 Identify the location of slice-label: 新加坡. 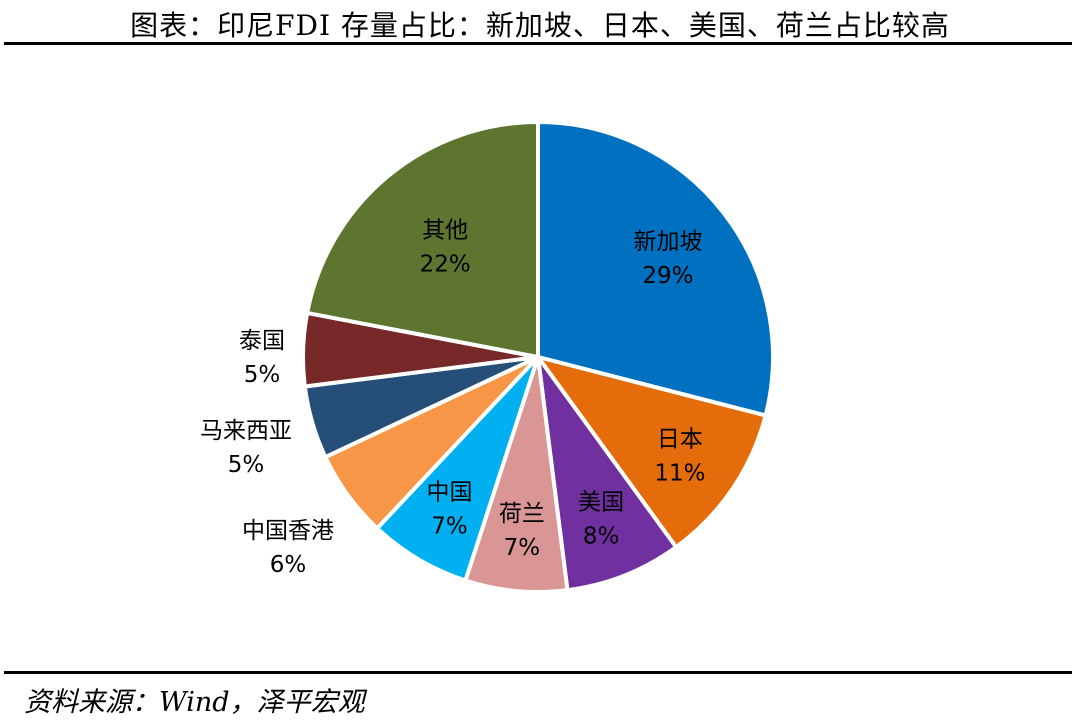
(667, 242).